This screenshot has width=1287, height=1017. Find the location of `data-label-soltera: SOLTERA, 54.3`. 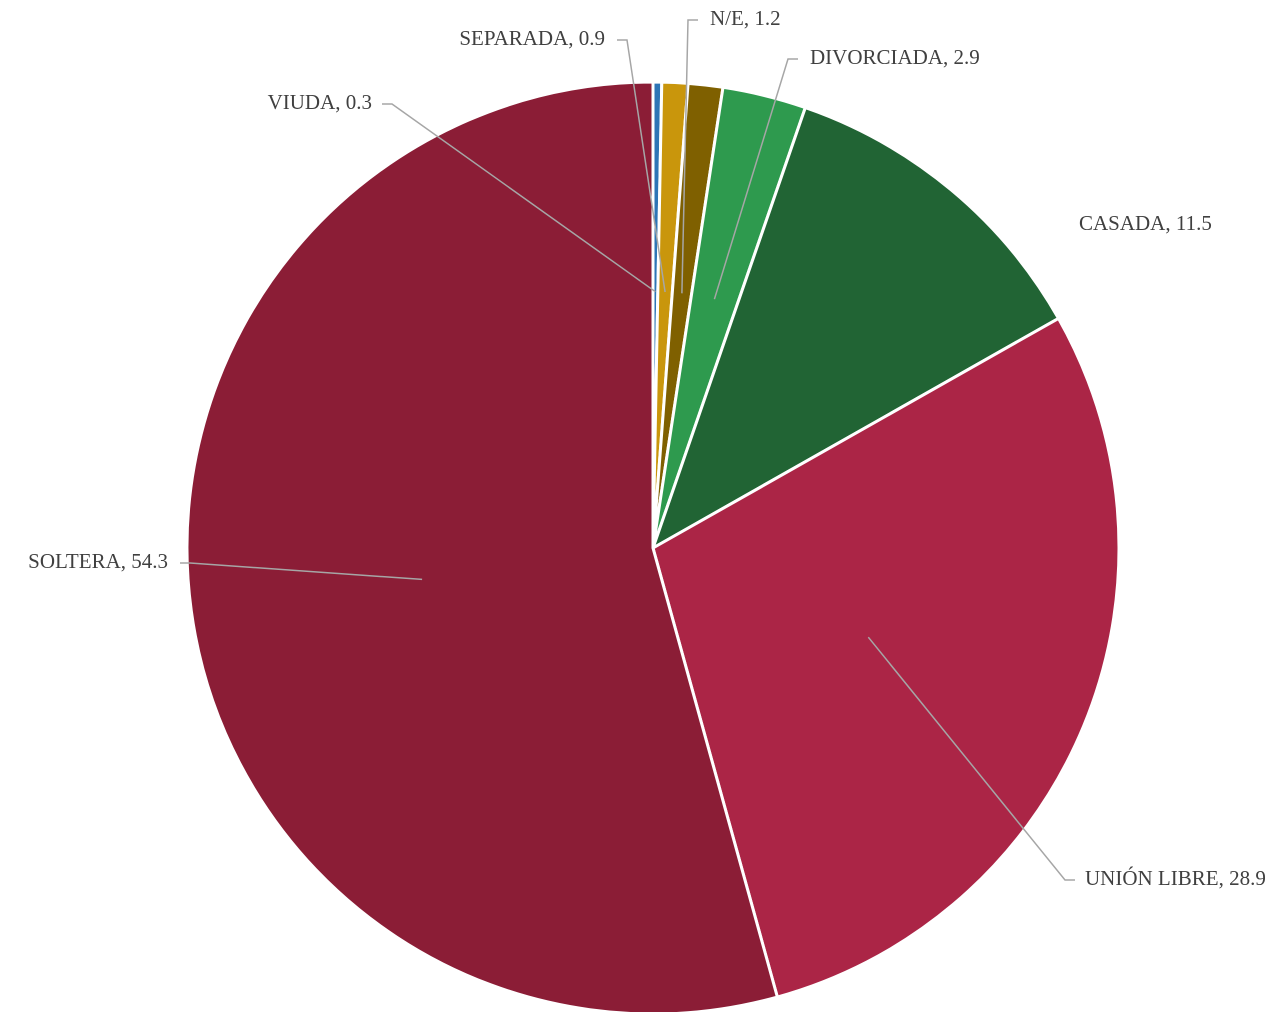

data-label-soltera: SOLTERA, 54.3 is located at coordinates (98, 561).